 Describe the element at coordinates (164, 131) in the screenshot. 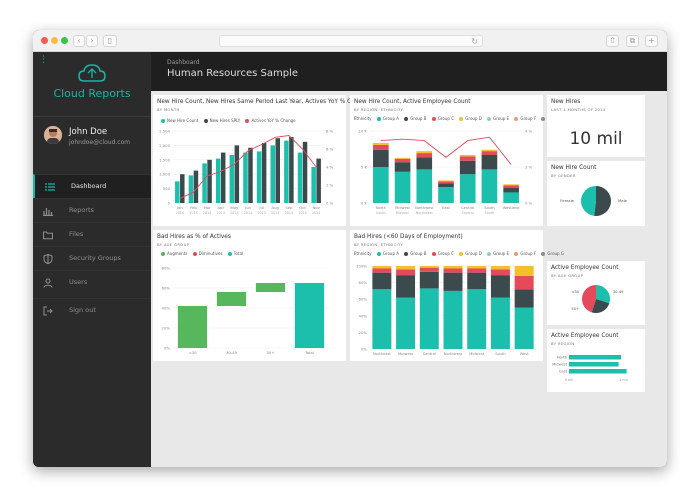

I see `y-tick-label: 2,500` at that location.